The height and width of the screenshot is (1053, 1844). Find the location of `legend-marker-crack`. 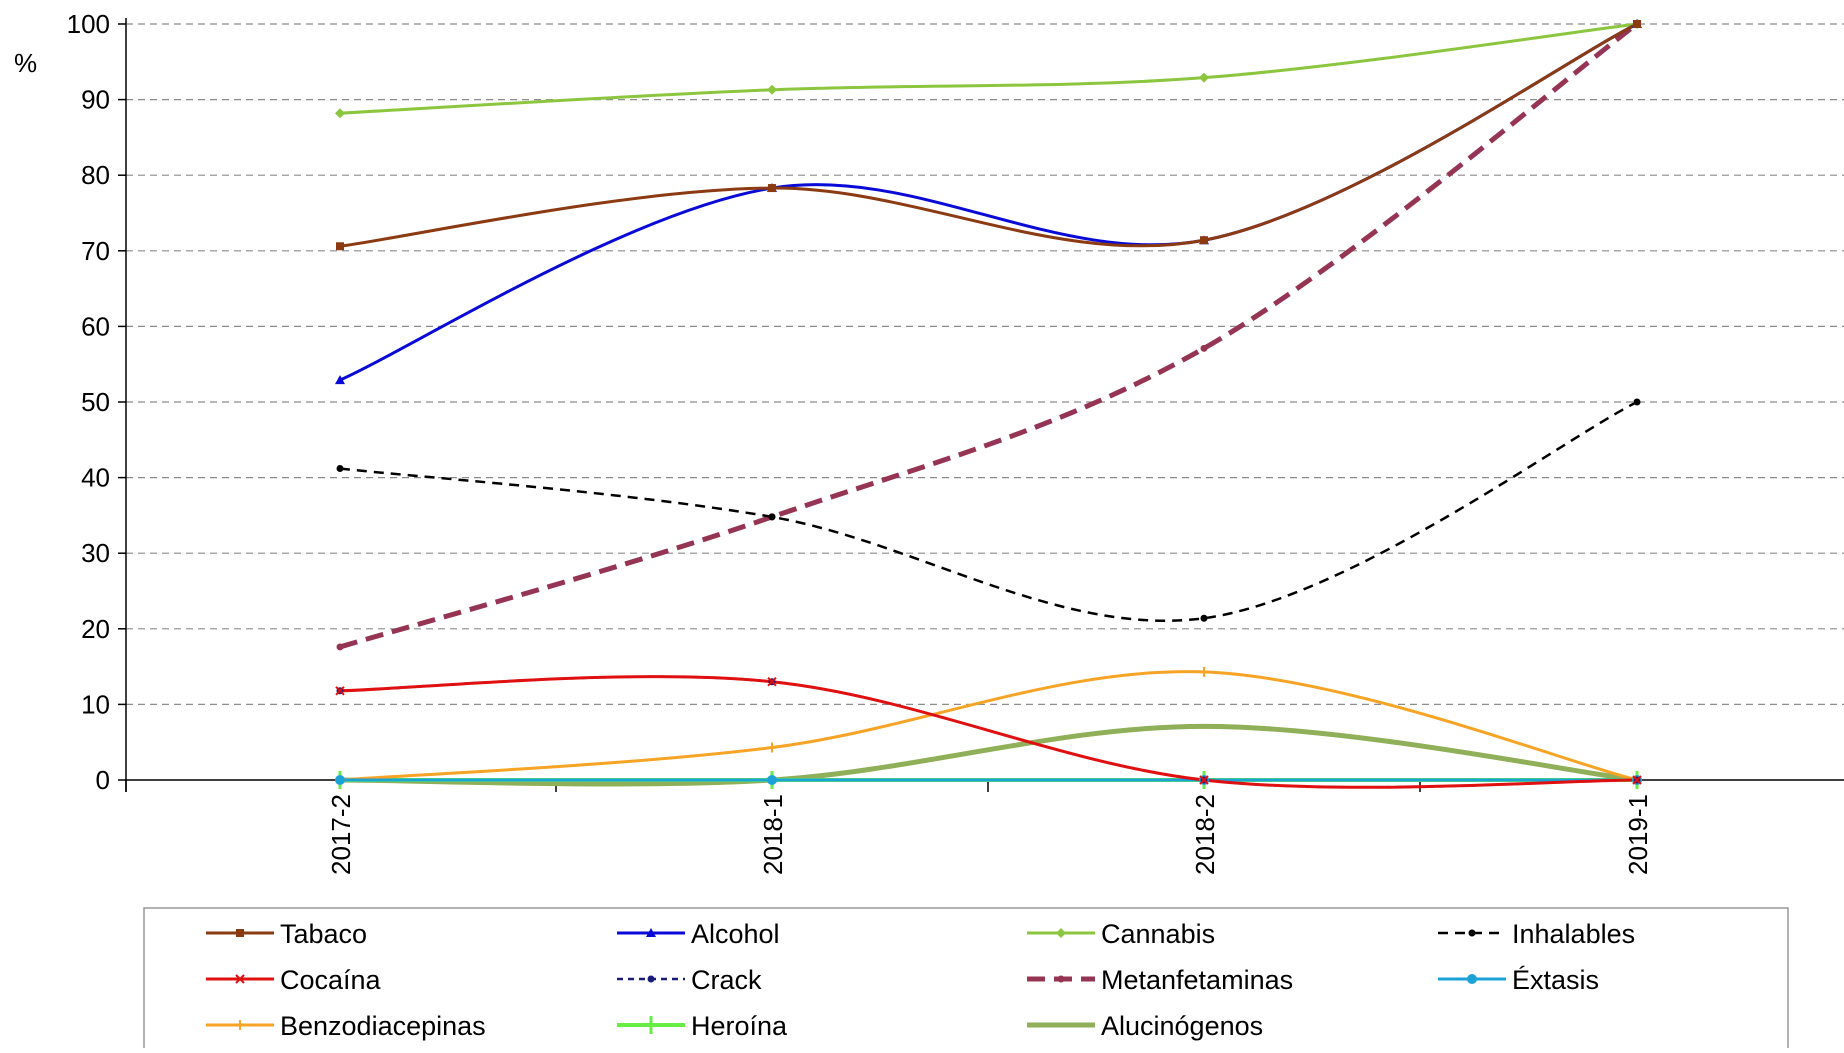

legend-marker-crack is located at coordinates (651, 979).